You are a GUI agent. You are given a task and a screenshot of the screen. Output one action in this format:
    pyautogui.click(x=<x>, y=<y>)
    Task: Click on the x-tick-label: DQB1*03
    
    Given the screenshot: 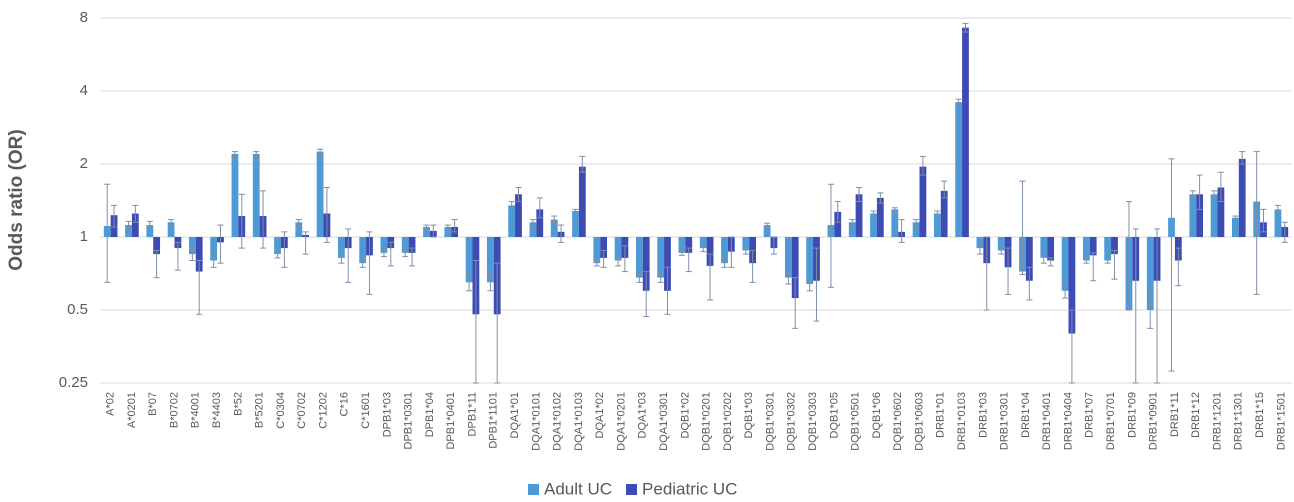 What is the action you would take?
    pyautogui.click(x=749, y=415)
    